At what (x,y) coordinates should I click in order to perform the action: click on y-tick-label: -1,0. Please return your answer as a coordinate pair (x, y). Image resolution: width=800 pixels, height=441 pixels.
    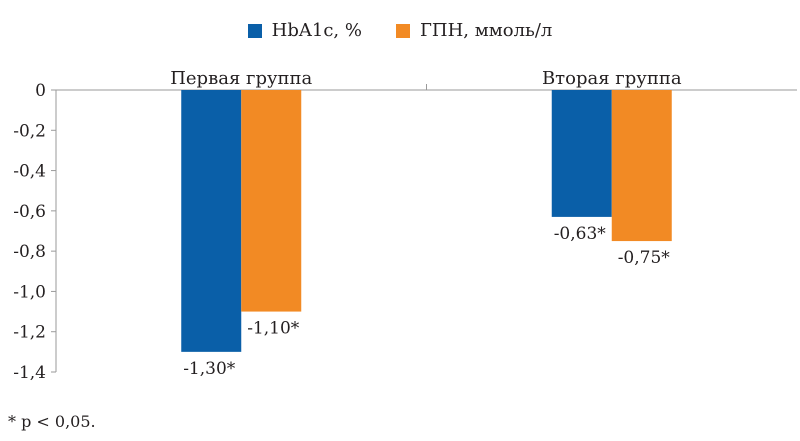
    Looking at the image, I should click on (29, 292).